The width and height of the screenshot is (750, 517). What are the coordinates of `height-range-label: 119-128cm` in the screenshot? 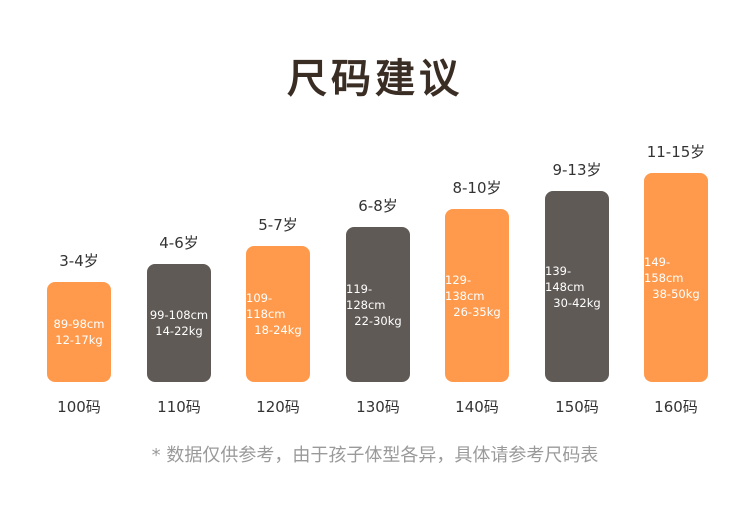 It's located at (366, 296).